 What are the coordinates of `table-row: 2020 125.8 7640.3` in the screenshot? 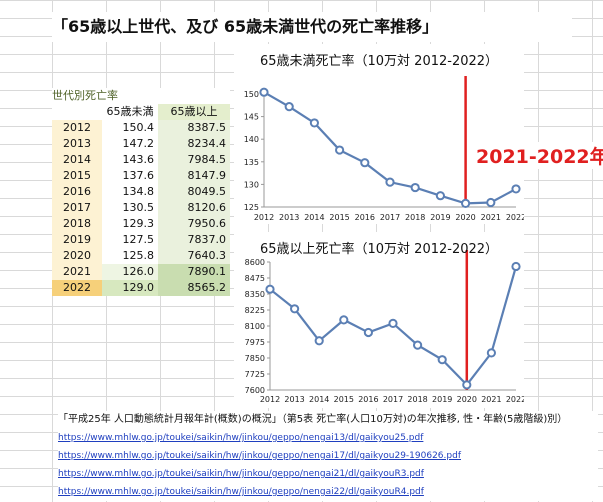 It's located at (141, 256).